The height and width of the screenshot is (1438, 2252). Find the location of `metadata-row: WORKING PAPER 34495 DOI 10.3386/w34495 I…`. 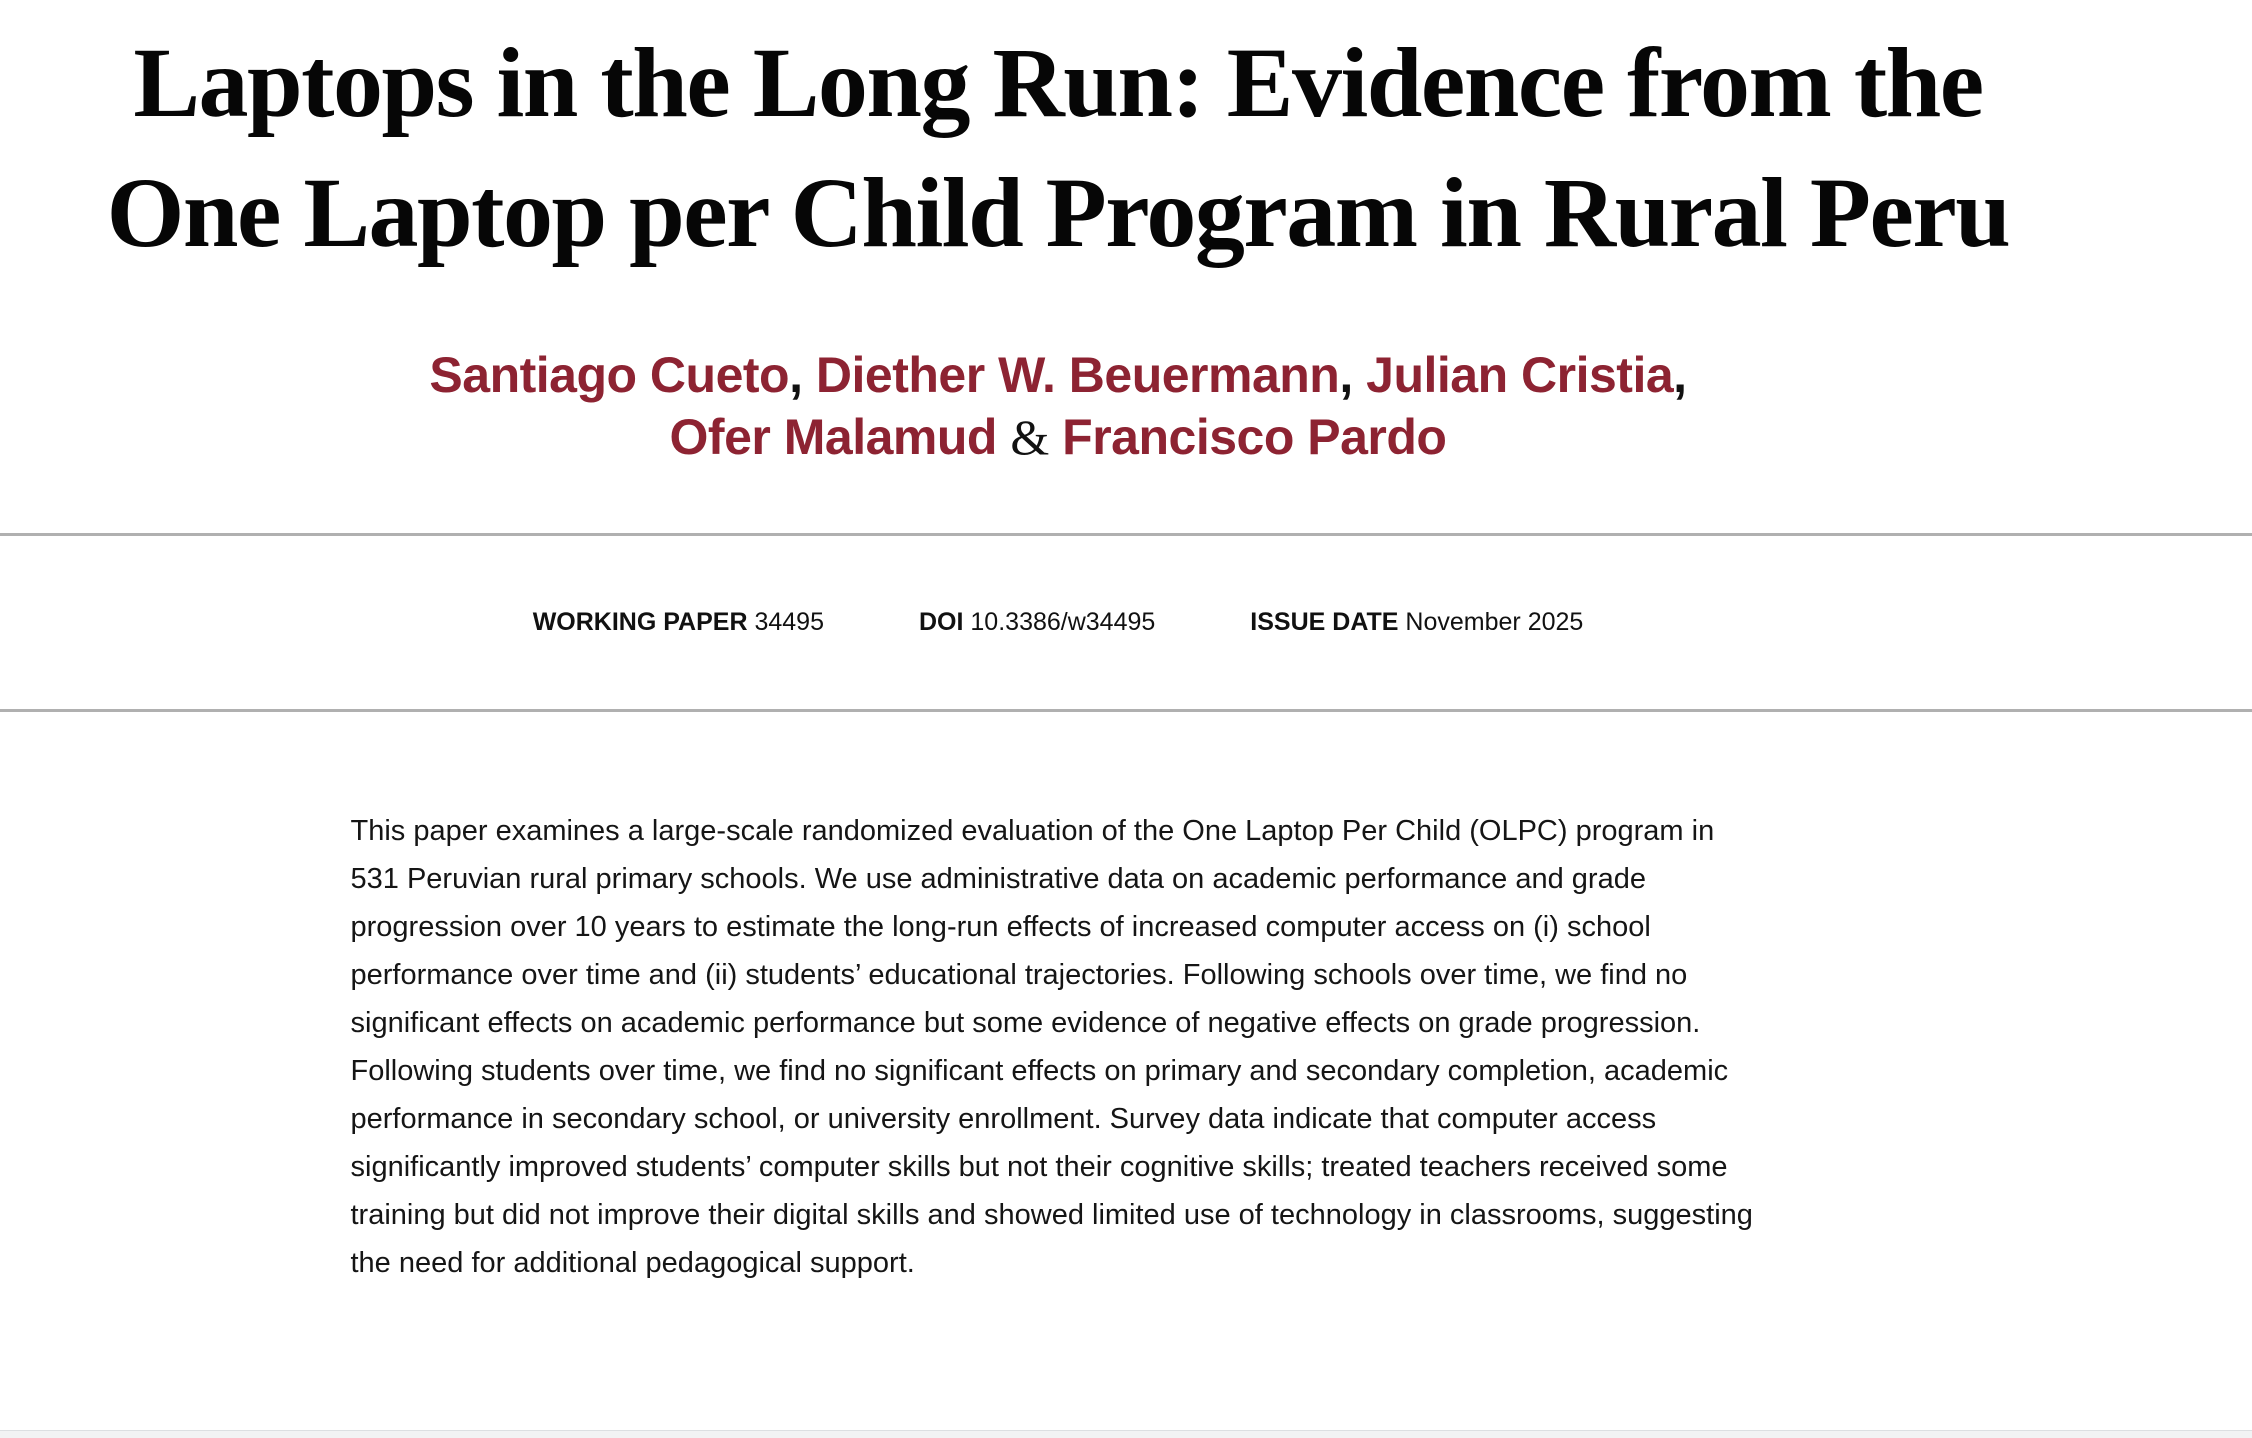

metadata-row: WORKING PAPER 34495 DOI 10.3386/w34495 I… is located at coordinates (1058, 622).